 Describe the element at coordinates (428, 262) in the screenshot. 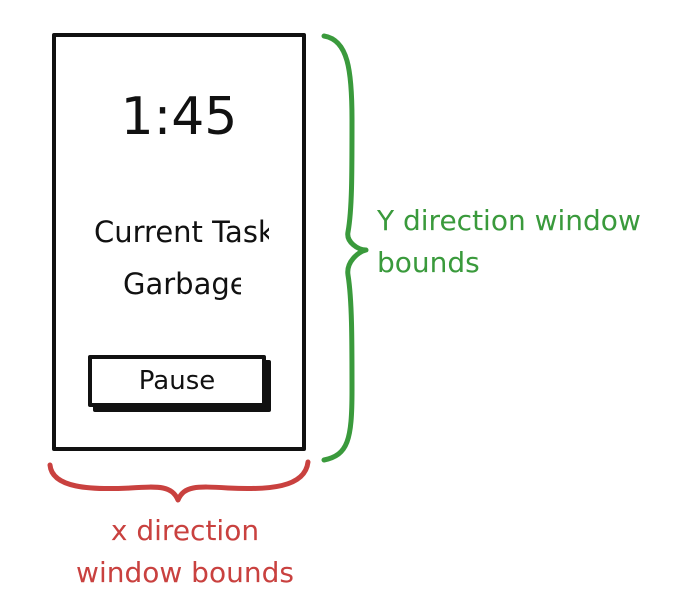

I see `y-label-line2: bounds` at that location.